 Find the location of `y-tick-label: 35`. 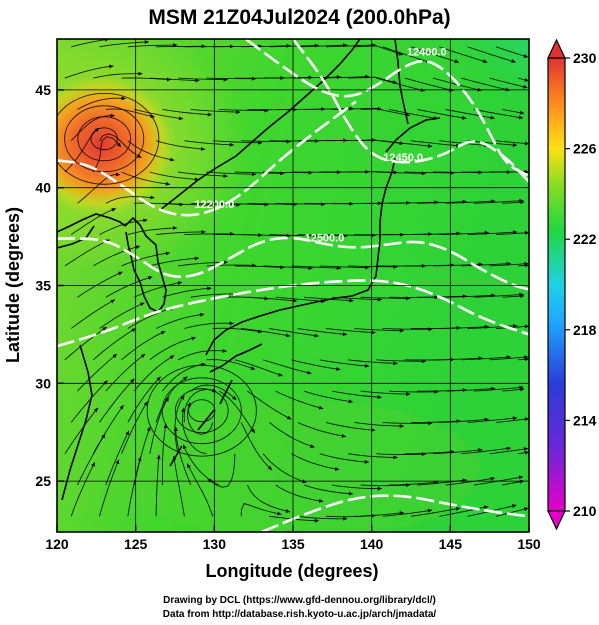

y-tick-label: 35 is located at coordinates (43, 286).